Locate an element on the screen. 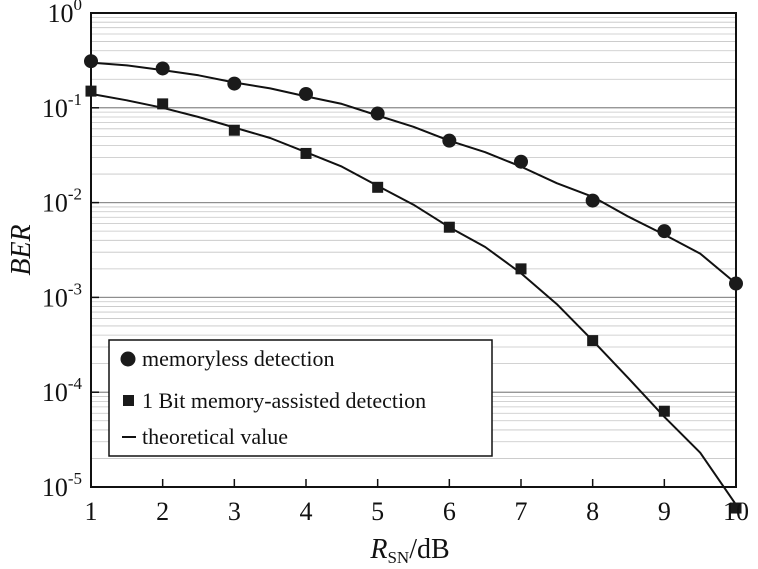 The image size is (758, 569). y-tick-label: 10⁻² is located at coordinates (62, 201).